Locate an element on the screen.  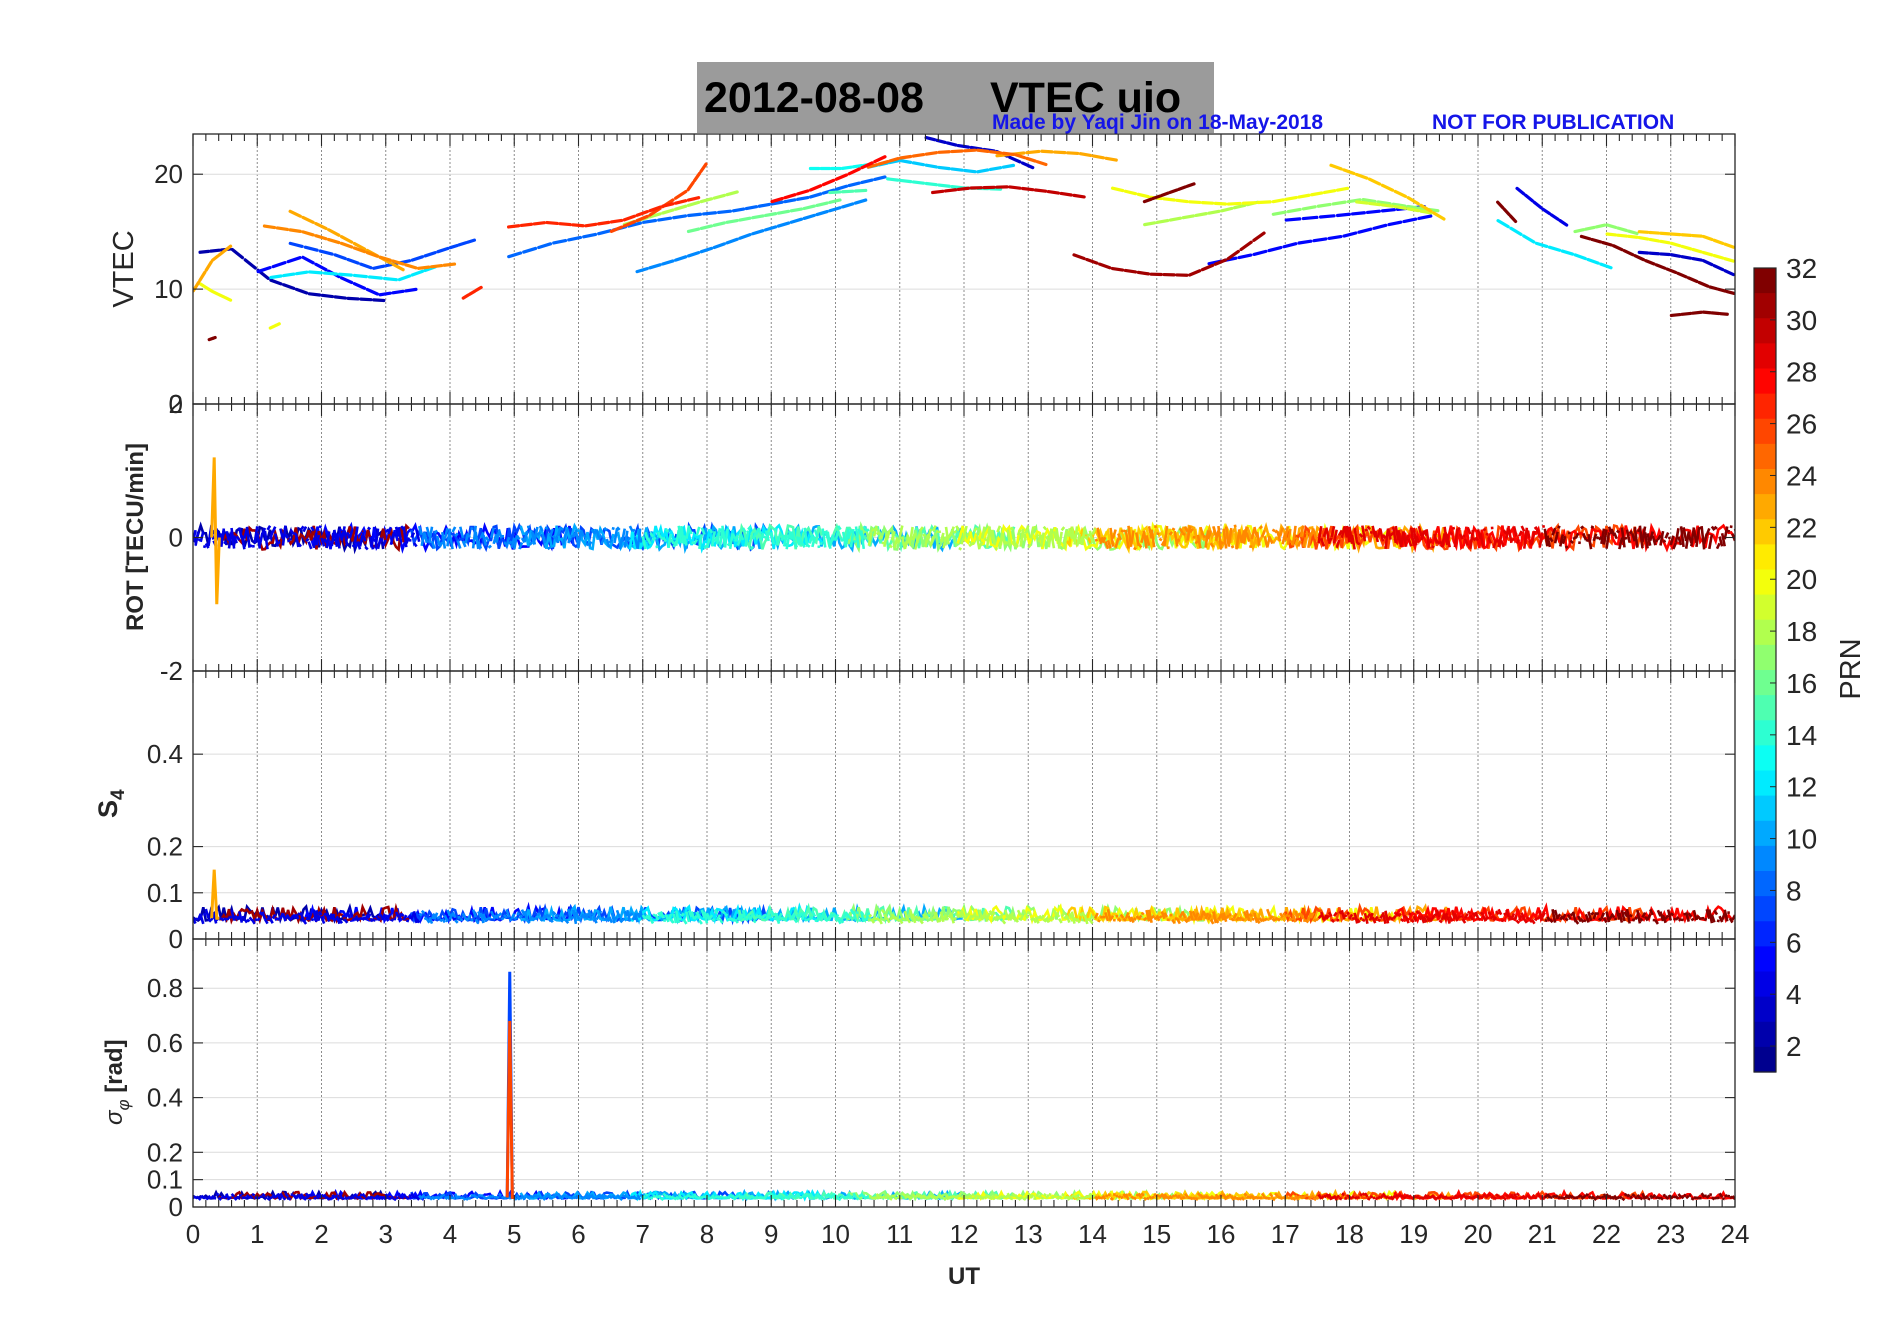
y-tick-label: 0.2 is located at coordinates (165, 1152).